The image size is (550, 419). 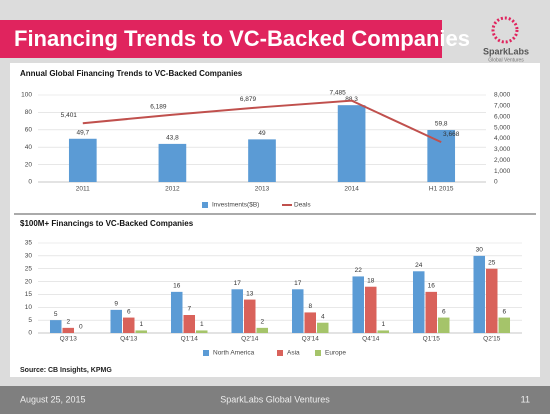 What do you see at coordinates (502, 127) in the screenshot?
I see `y2-tick-label: 5,000` at bounding box center [502, 127].